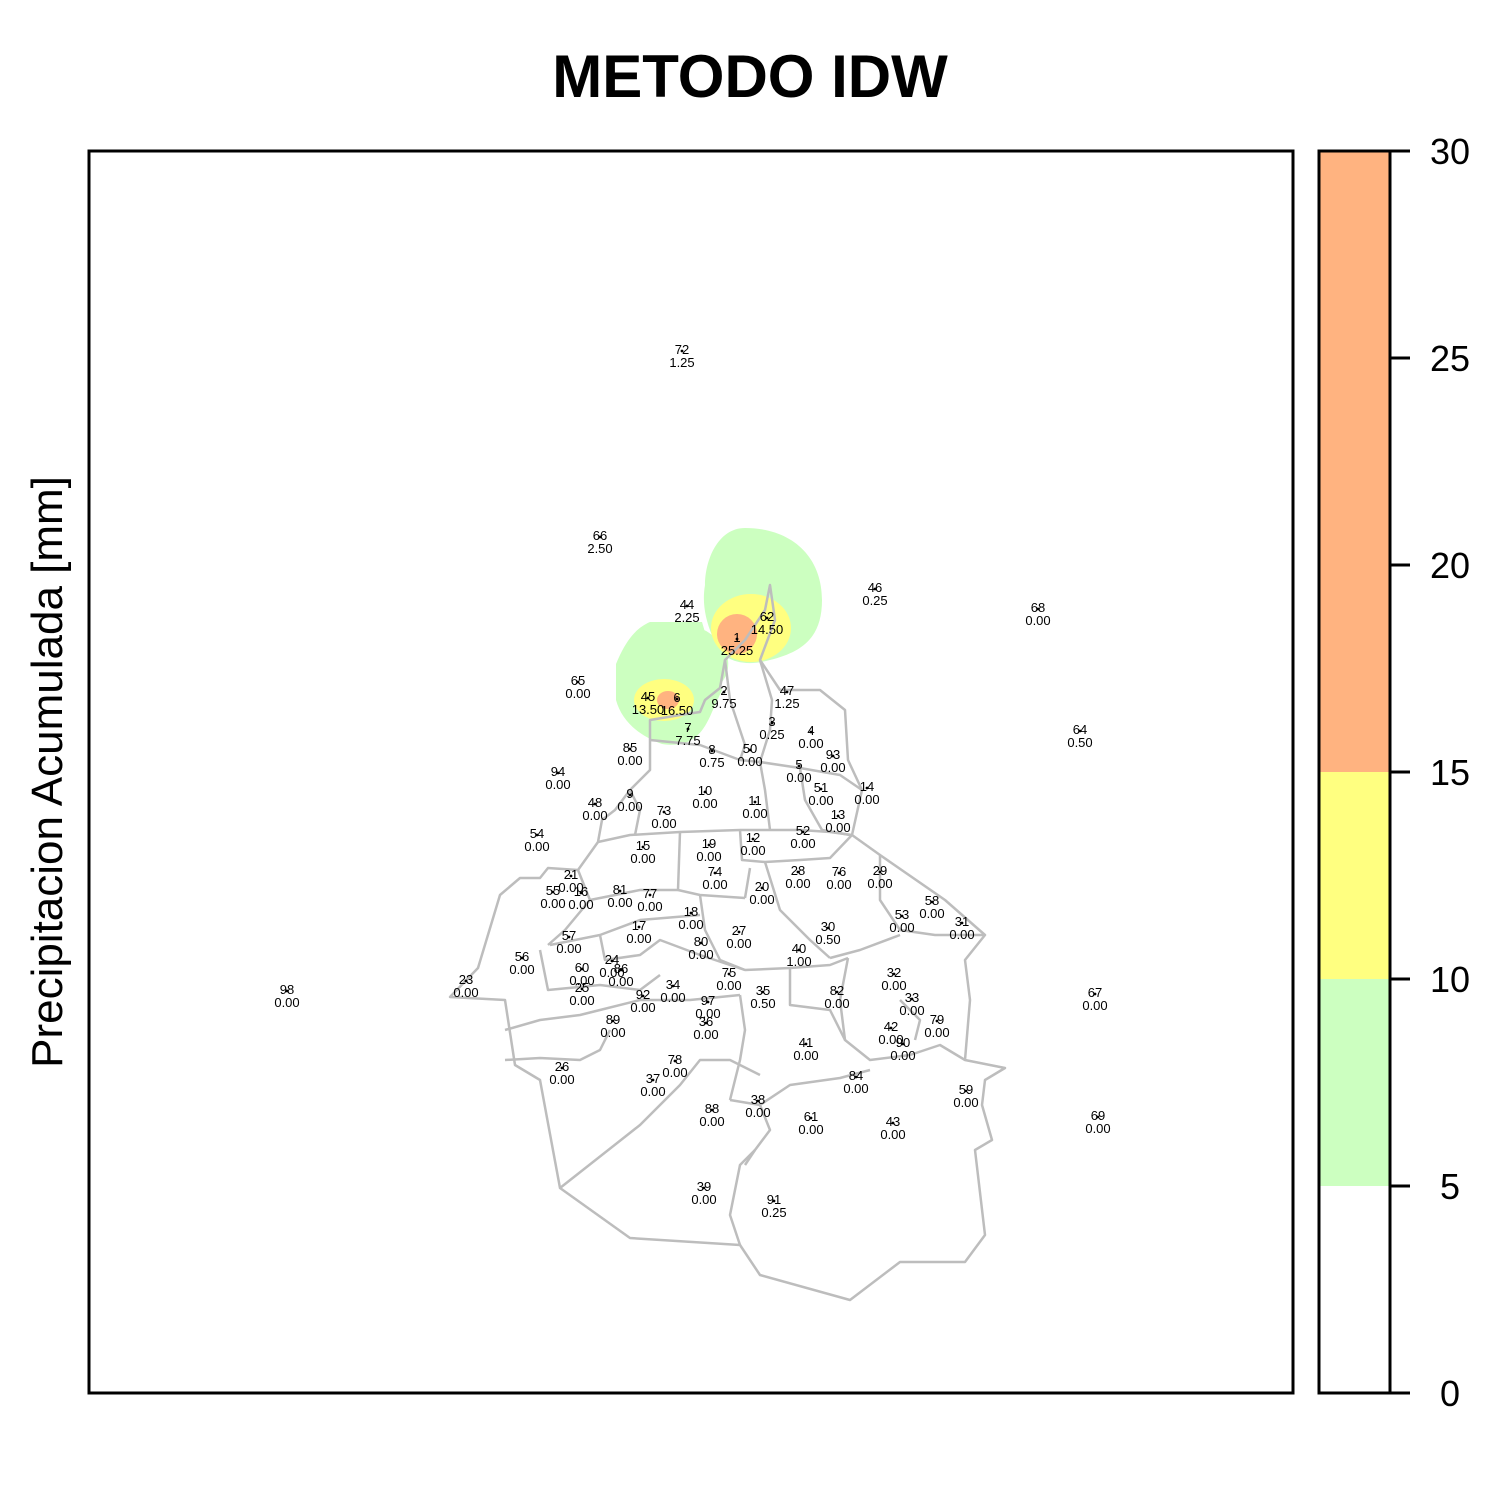 This screenshot has height=1500, width=1500. I want to click on station-id-label: 36, so click(706, 1021).